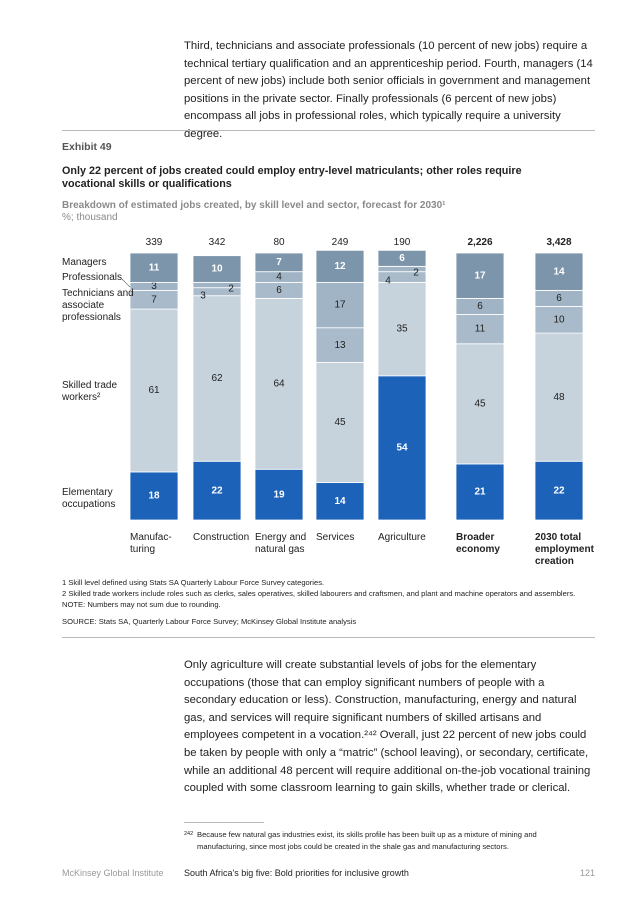 Image resolution: width=636 pixels, height=900 pixels. Describe the element at coordinates (402, 537) in the screenshot. I see `x-tick-label: Agriculture` at that location.